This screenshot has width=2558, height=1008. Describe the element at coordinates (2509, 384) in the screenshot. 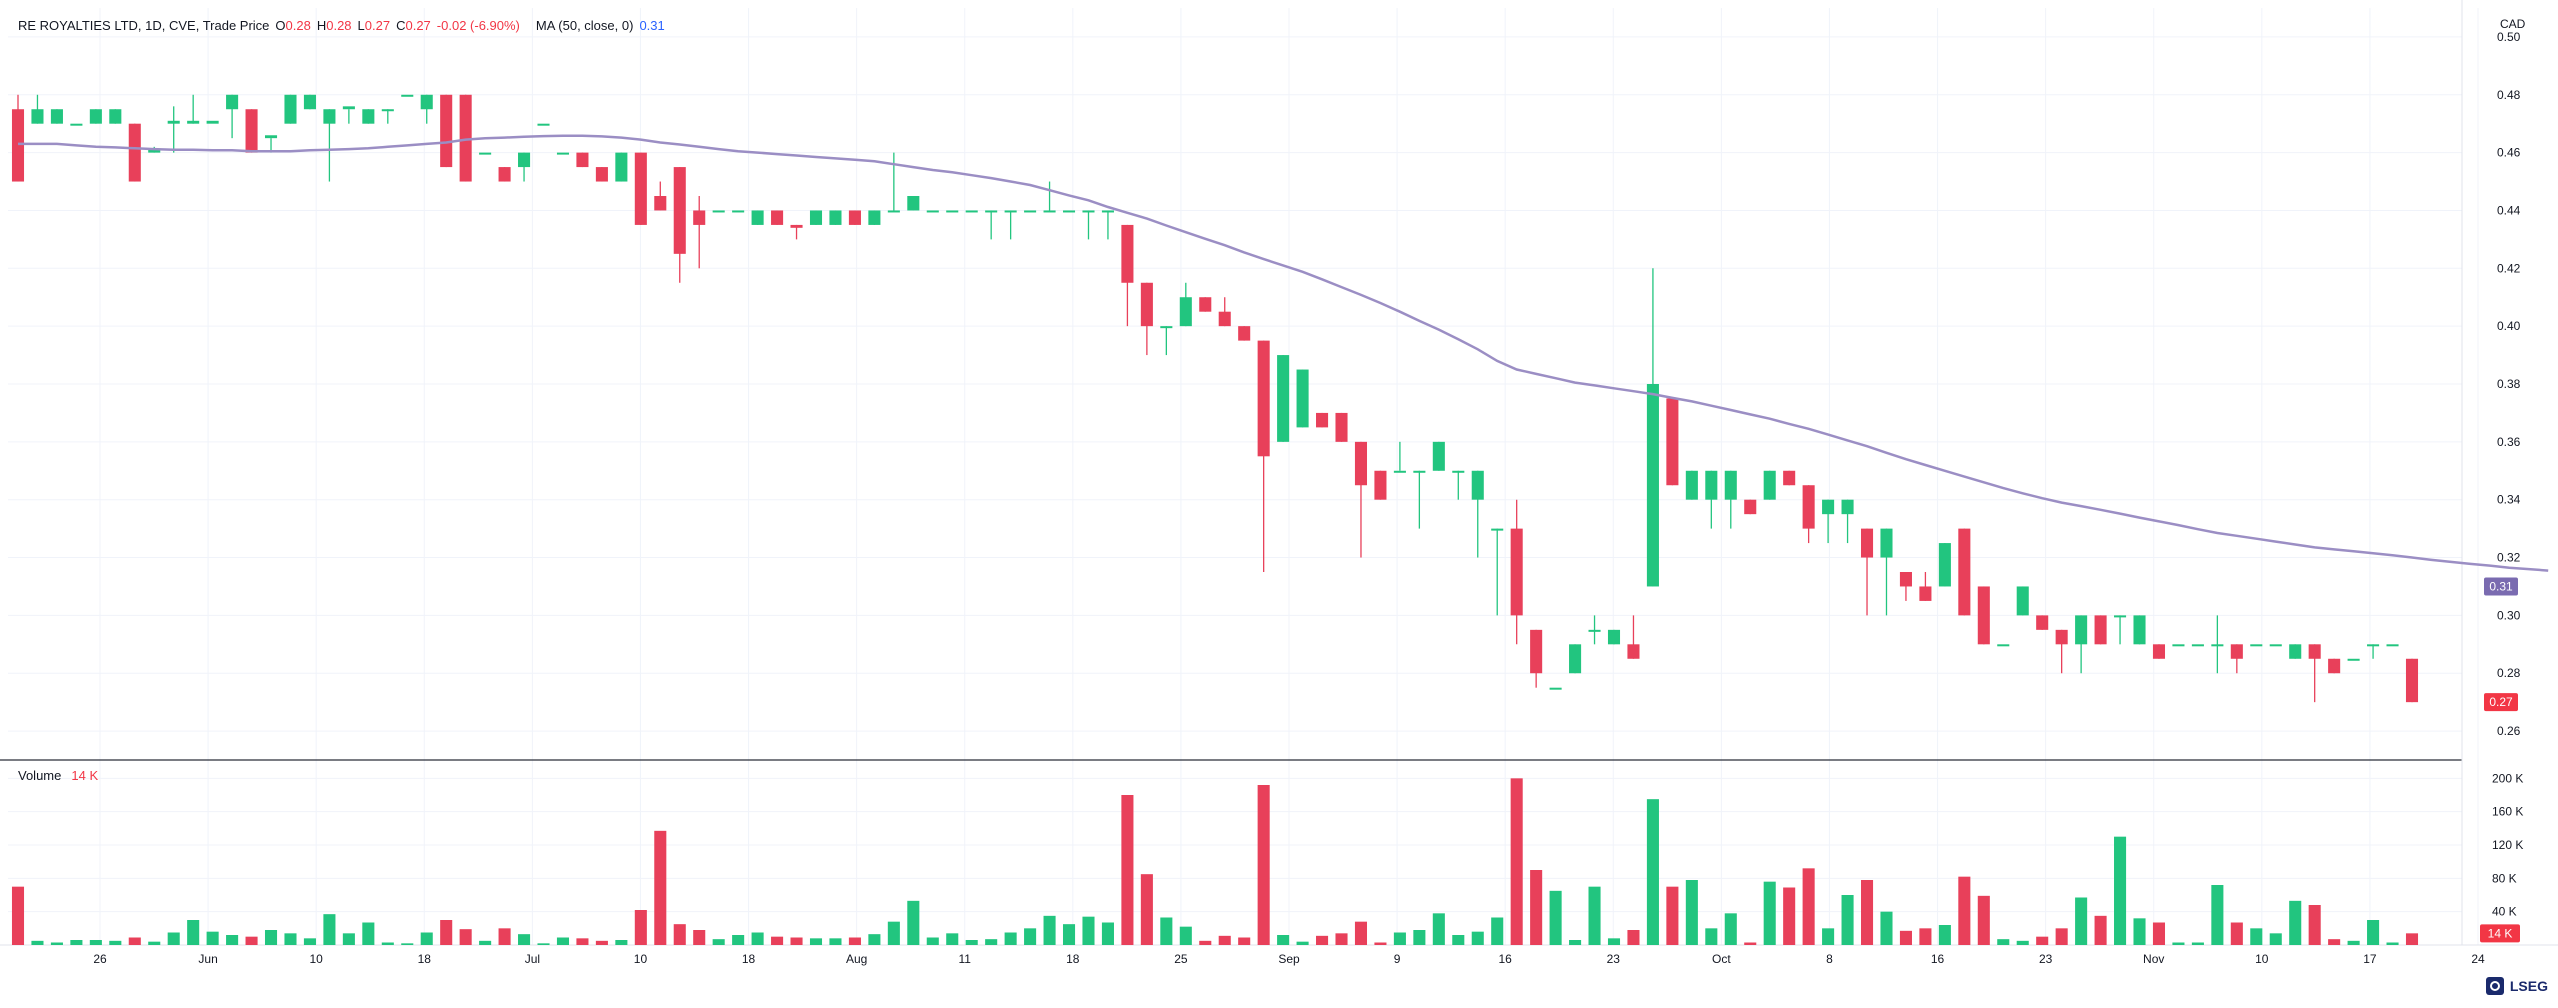

I see `price-tick-label: 0.38` at that location.